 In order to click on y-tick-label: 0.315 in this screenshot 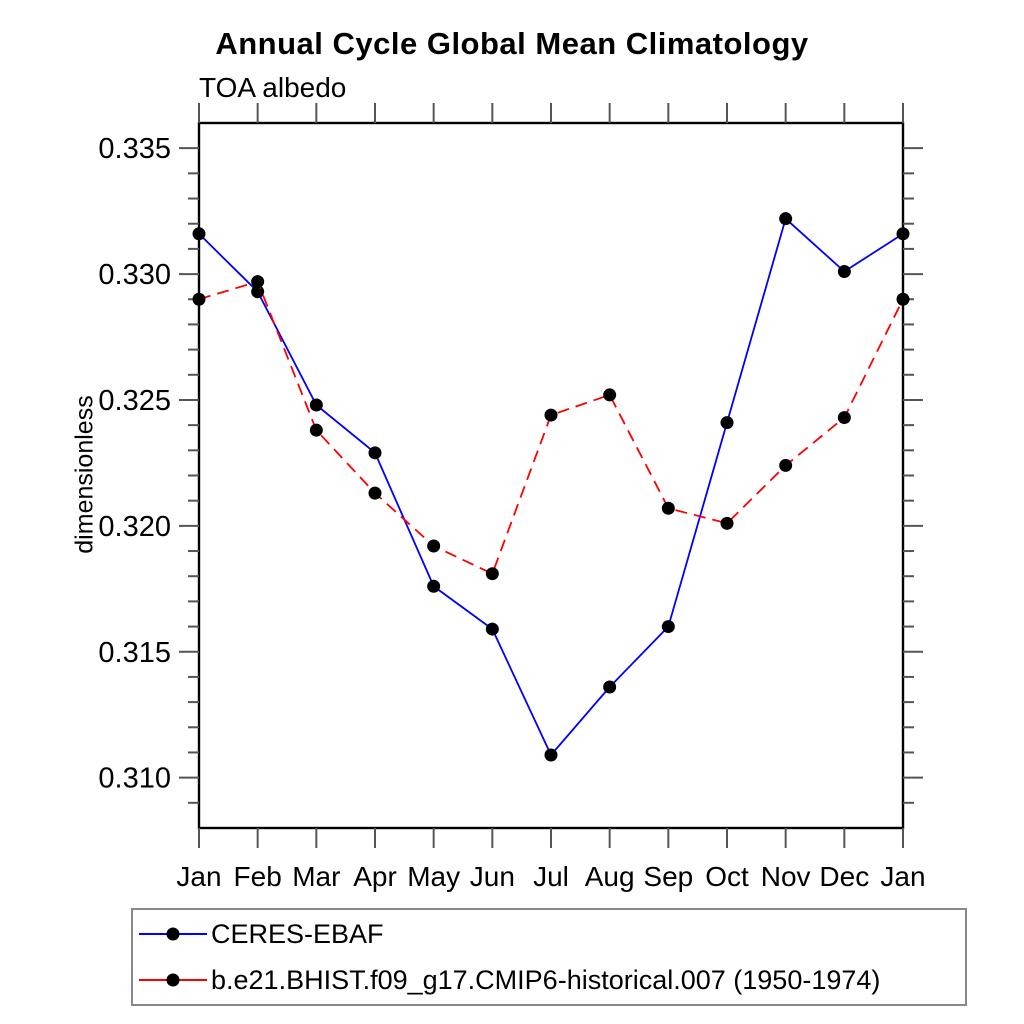, I will do `click(134, 653)`.